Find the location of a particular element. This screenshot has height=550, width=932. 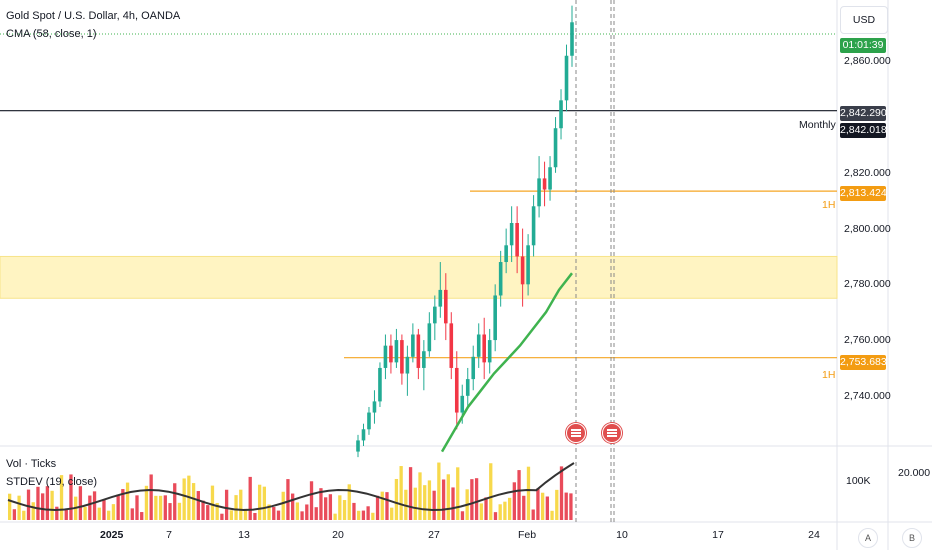

price-badge-1h-upper: 2,813.424 is located at coordinates (863, 193).